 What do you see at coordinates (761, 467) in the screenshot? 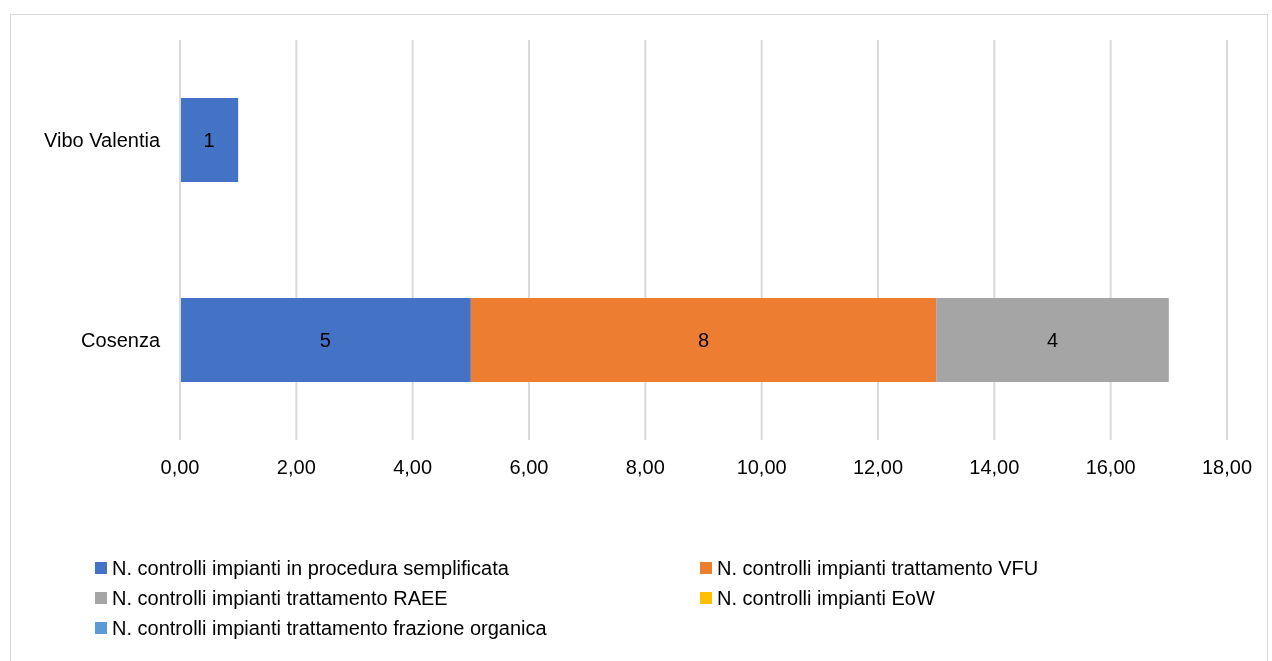
I see `x-tick-label: 10,00` at bounding box center [761, 467].